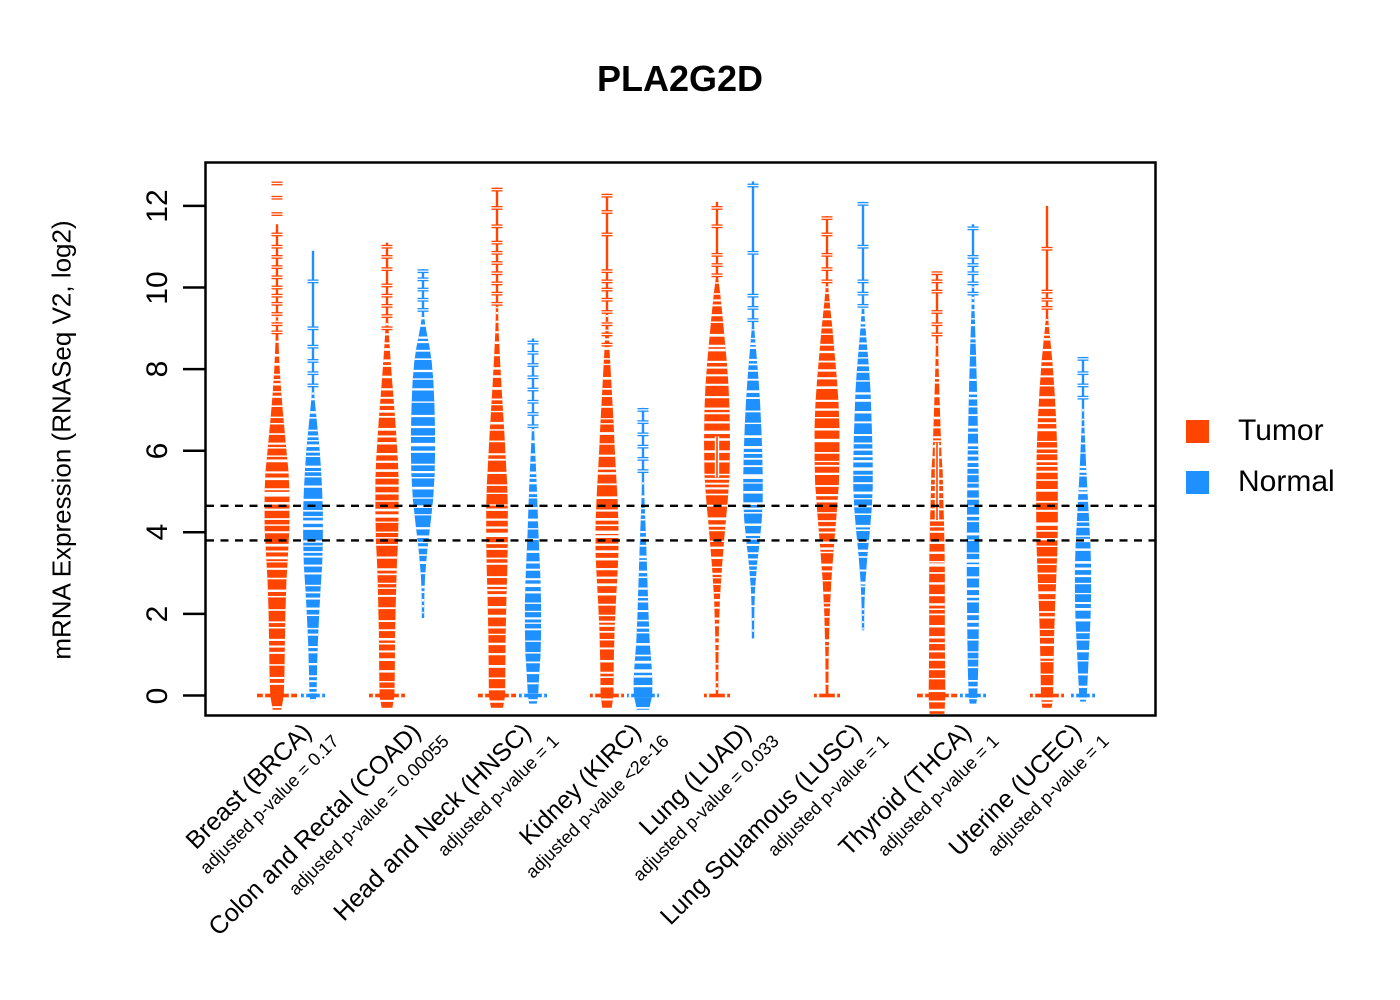  Describe the element at coordinates (157, 532) in the screenshot. I see `y-tick-label: 4` at that location.